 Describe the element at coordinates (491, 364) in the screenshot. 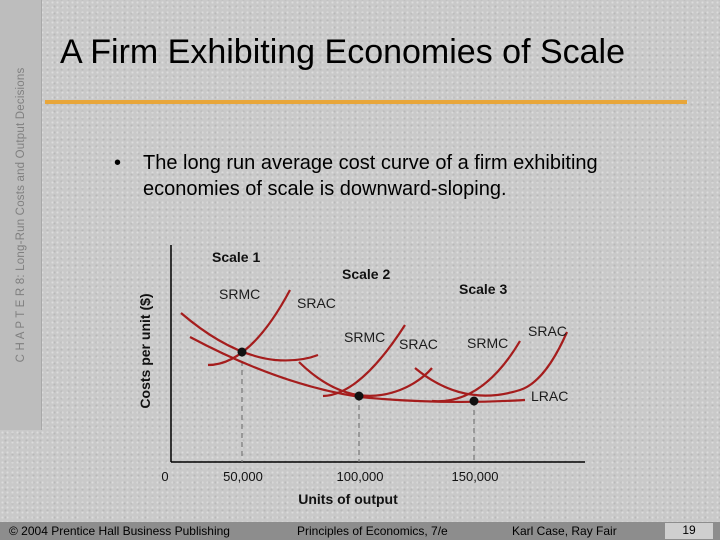

I see `srac-3-curve` at that location.